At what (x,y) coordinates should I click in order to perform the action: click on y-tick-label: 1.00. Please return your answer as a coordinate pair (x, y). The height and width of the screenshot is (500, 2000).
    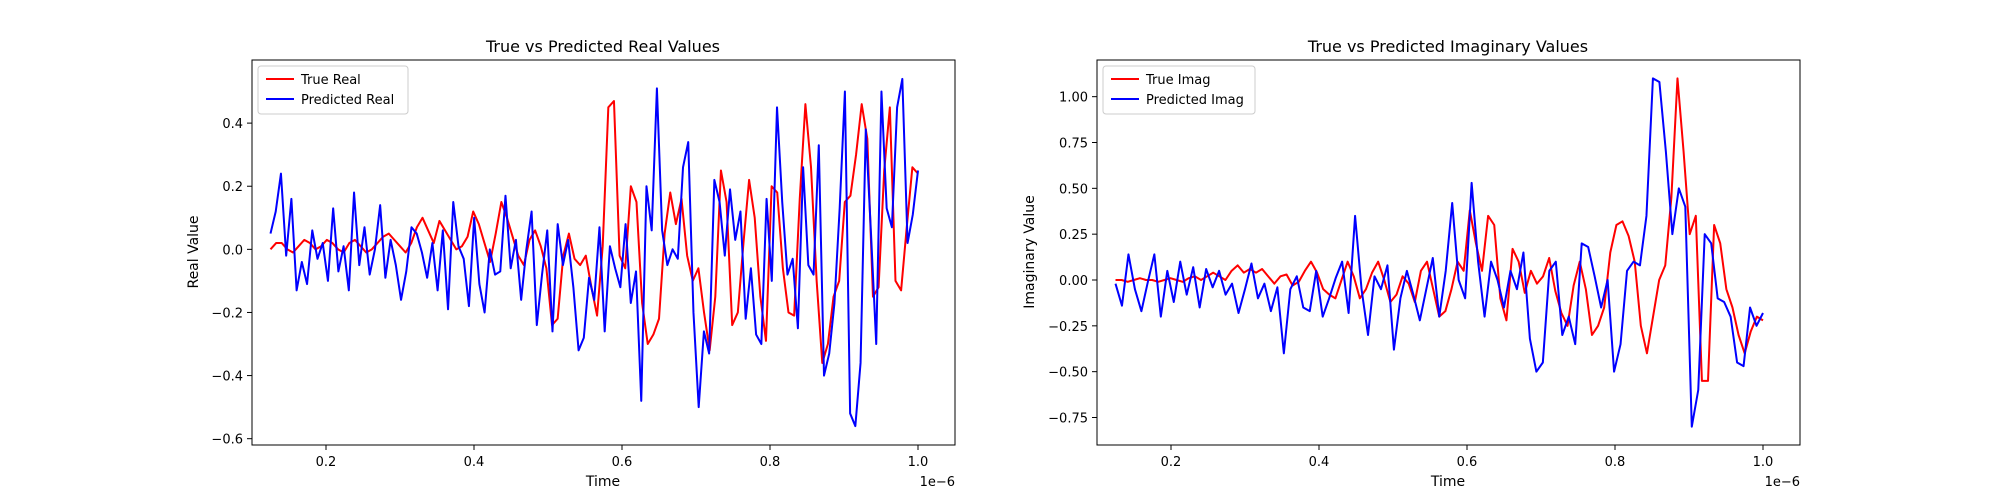
    Looking at the image, I should click on (1073, 98).